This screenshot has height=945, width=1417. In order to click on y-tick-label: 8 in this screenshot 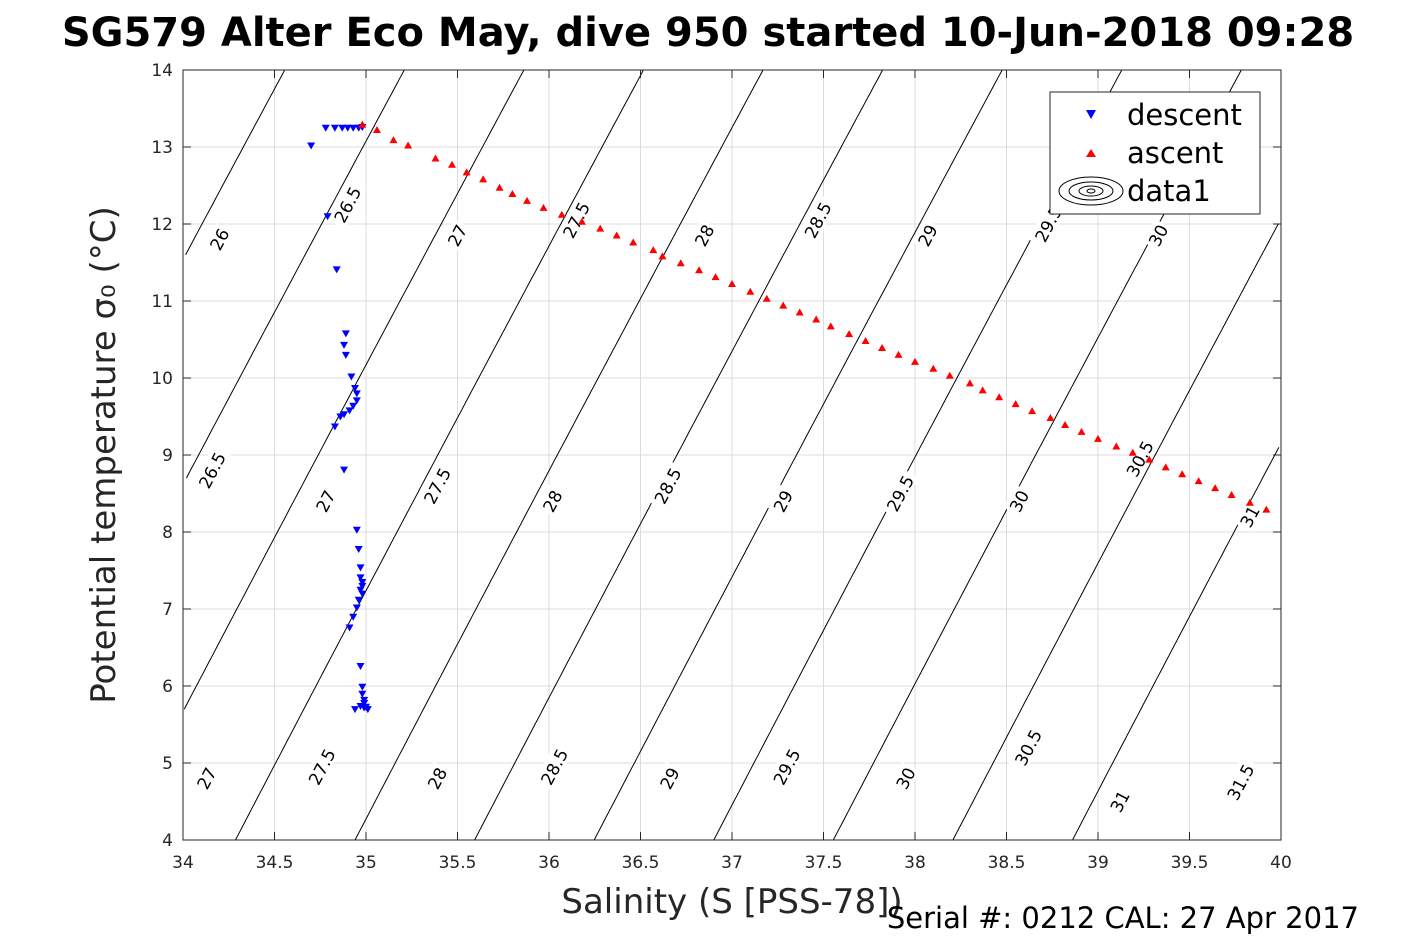, I will do `click(167, 533)`.